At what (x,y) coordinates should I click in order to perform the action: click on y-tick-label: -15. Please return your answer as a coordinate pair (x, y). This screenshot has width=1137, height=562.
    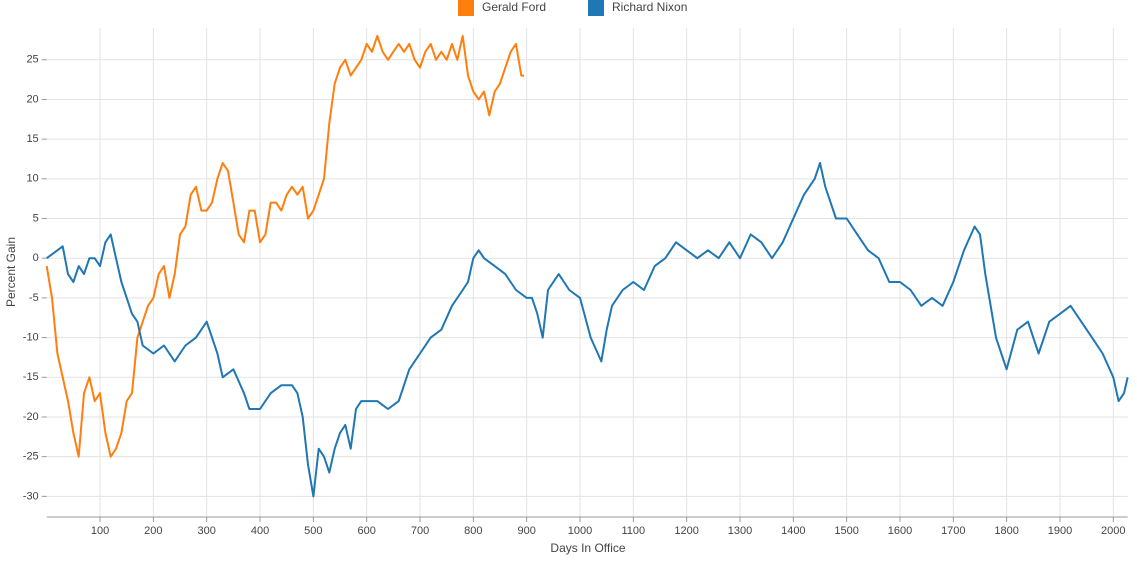
    Looking at the image, I should click on (31, 377).